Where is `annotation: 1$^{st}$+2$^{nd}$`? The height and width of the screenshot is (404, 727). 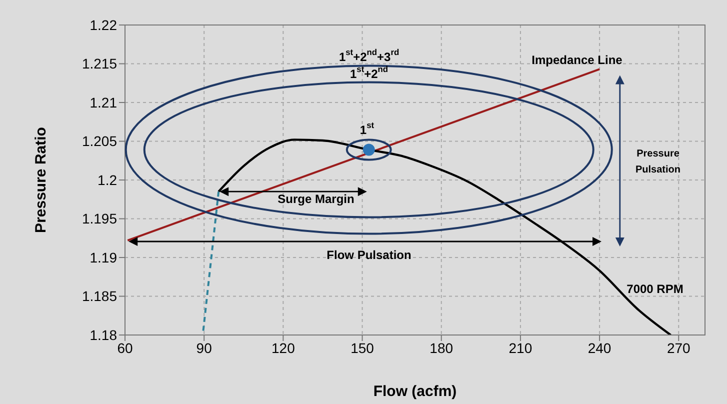
annotation: 1$^{st}$+2$^{nd}$ is located at coordinates (369, 73).